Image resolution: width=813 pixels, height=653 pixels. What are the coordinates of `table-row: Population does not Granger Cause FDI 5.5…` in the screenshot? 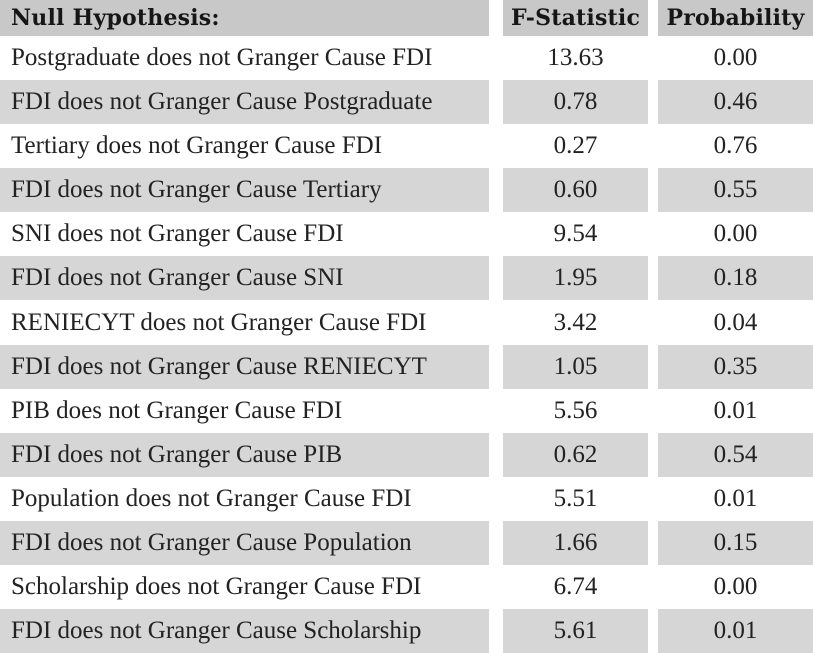 It's located at (406, 498).